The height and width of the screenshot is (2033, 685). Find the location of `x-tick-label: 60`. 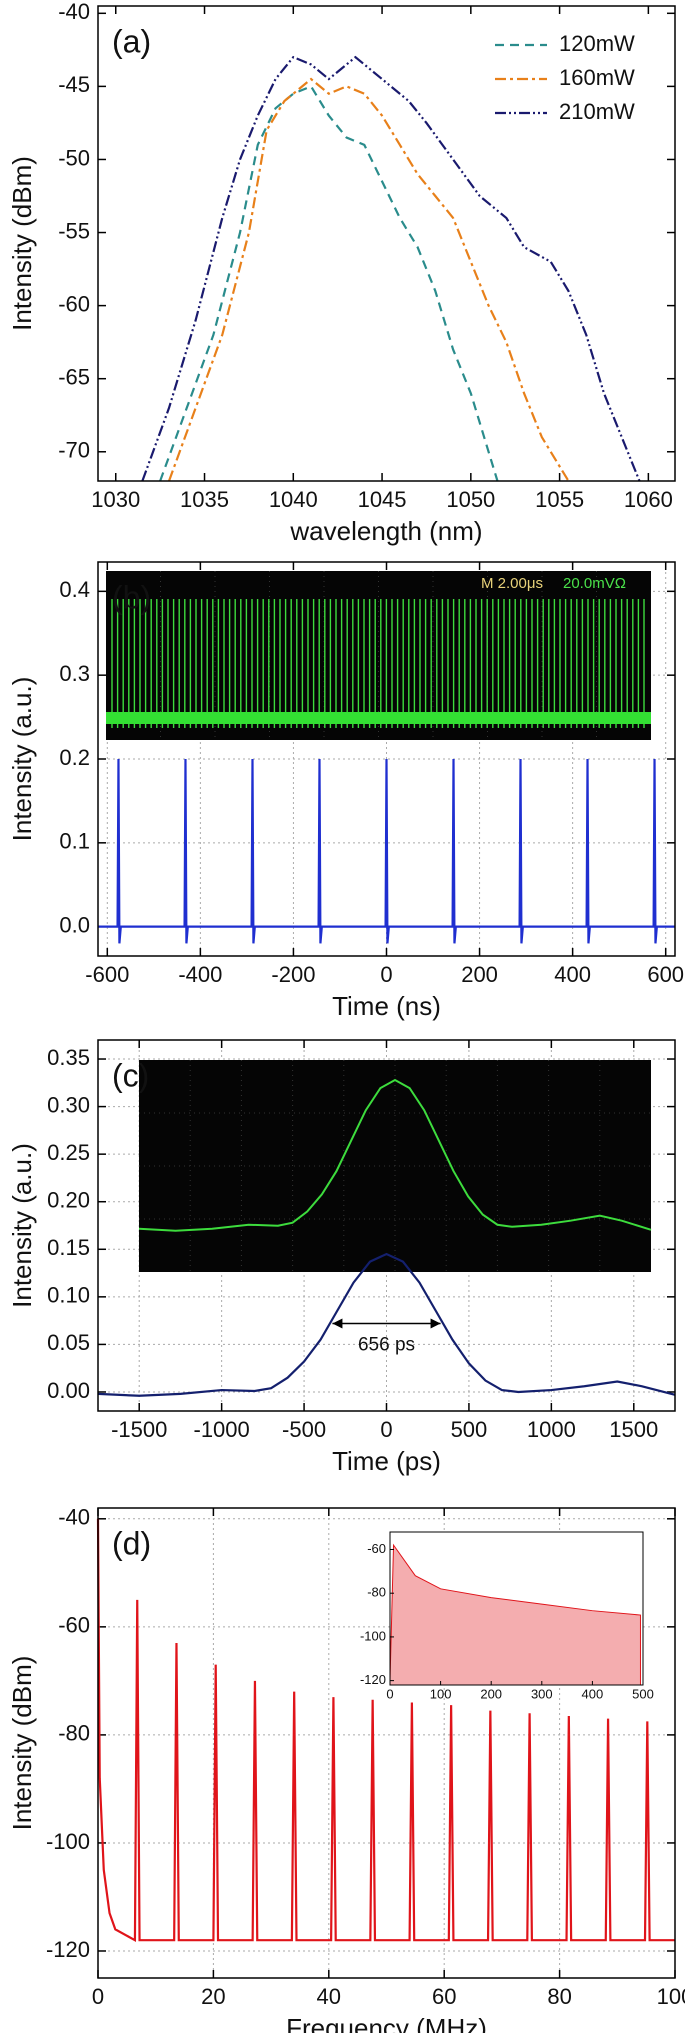

x-tick-label: 60 is located at coordinates (444, 1996).